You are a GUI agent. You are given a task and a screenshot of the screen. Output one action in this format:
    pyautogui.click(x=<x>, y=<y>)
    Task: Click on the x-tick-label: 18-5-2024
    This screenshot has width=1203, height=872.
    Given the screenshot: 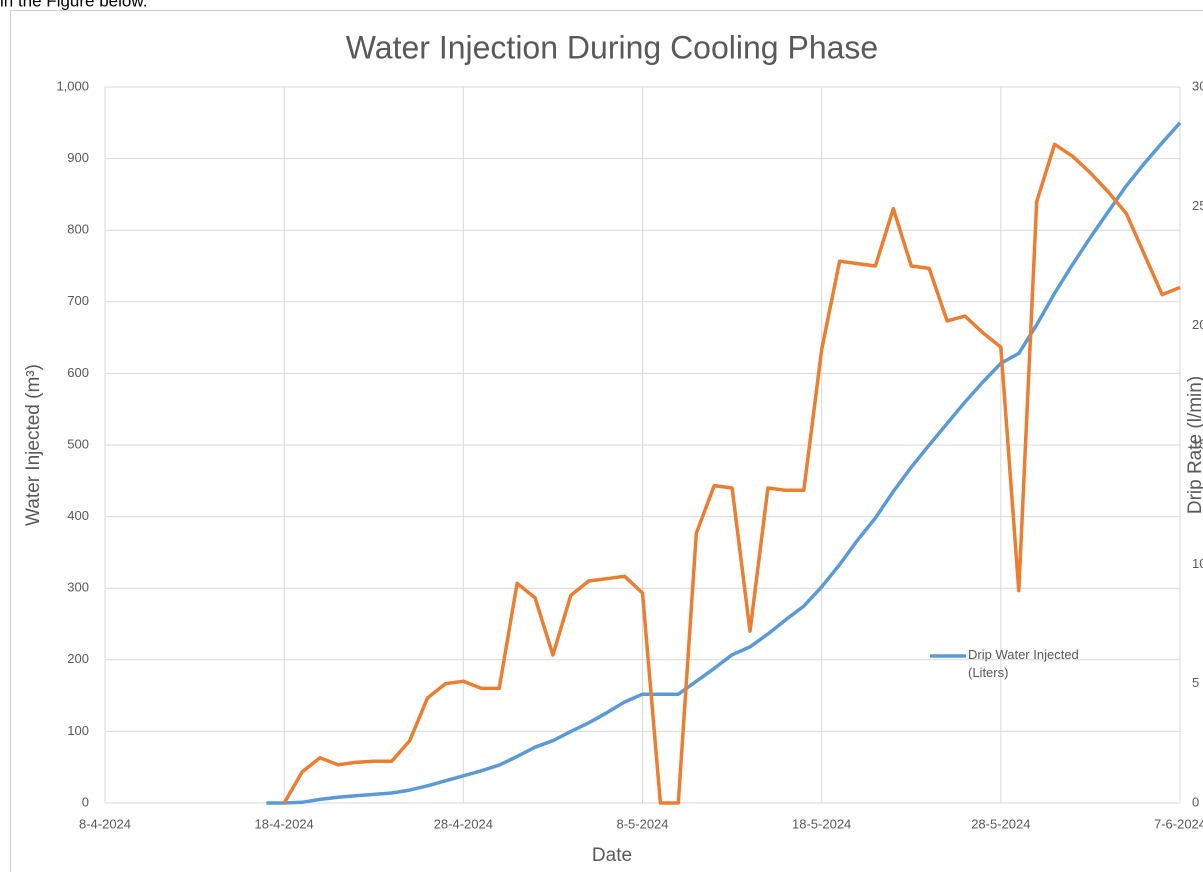 What is the action you would take?
    pyautogui.click(x=821, y=823)
    